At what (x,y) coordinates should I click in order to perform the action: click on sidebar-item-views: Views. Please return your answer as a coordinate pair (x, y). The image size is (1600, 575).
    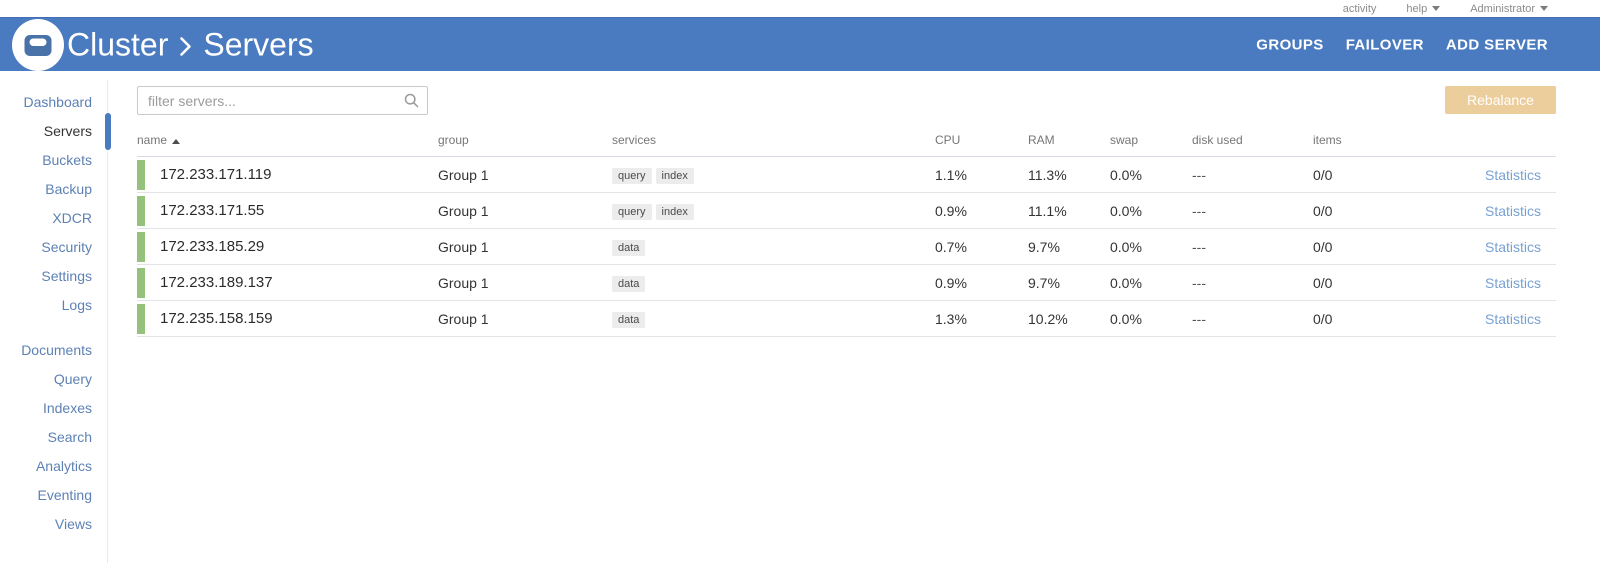
    Looking at the image, I should click on (73, 524).